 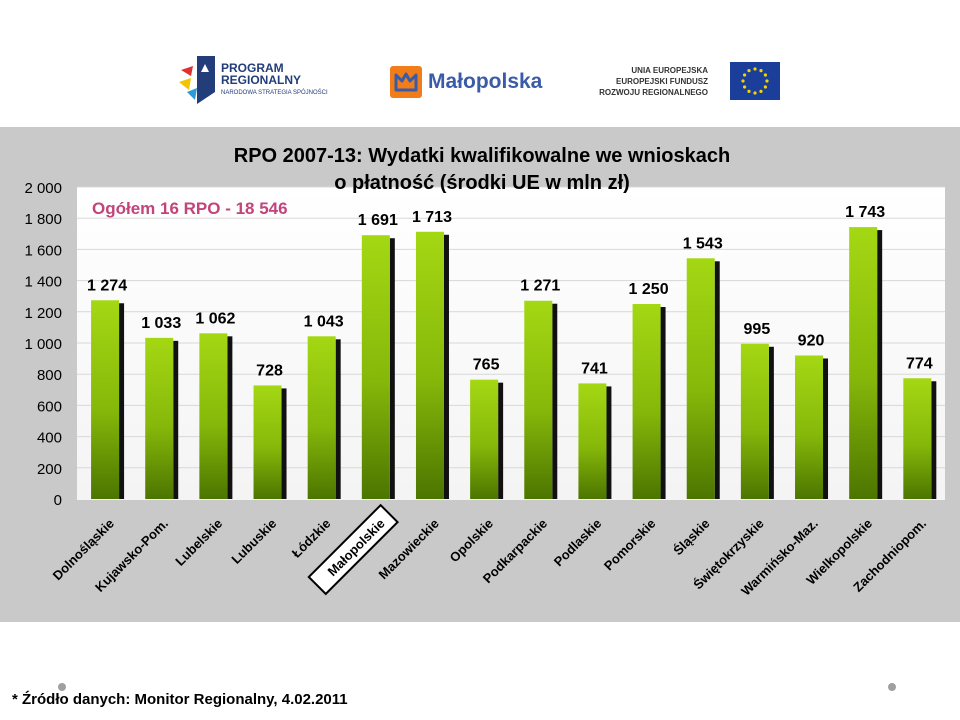 I want to click on y-tick-label: 0, so click(x=58, y=500).